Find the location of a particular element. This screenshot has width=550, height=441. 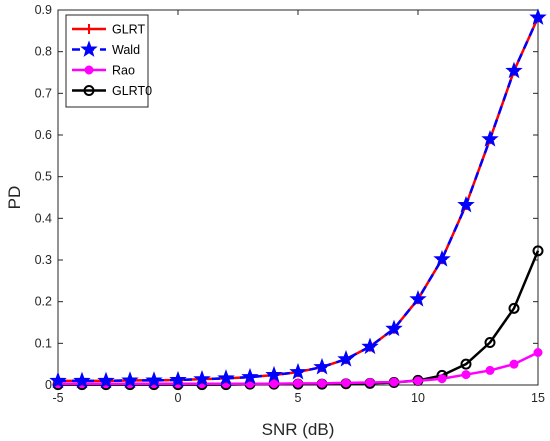

series-rao is located at coordinates (298, 368).